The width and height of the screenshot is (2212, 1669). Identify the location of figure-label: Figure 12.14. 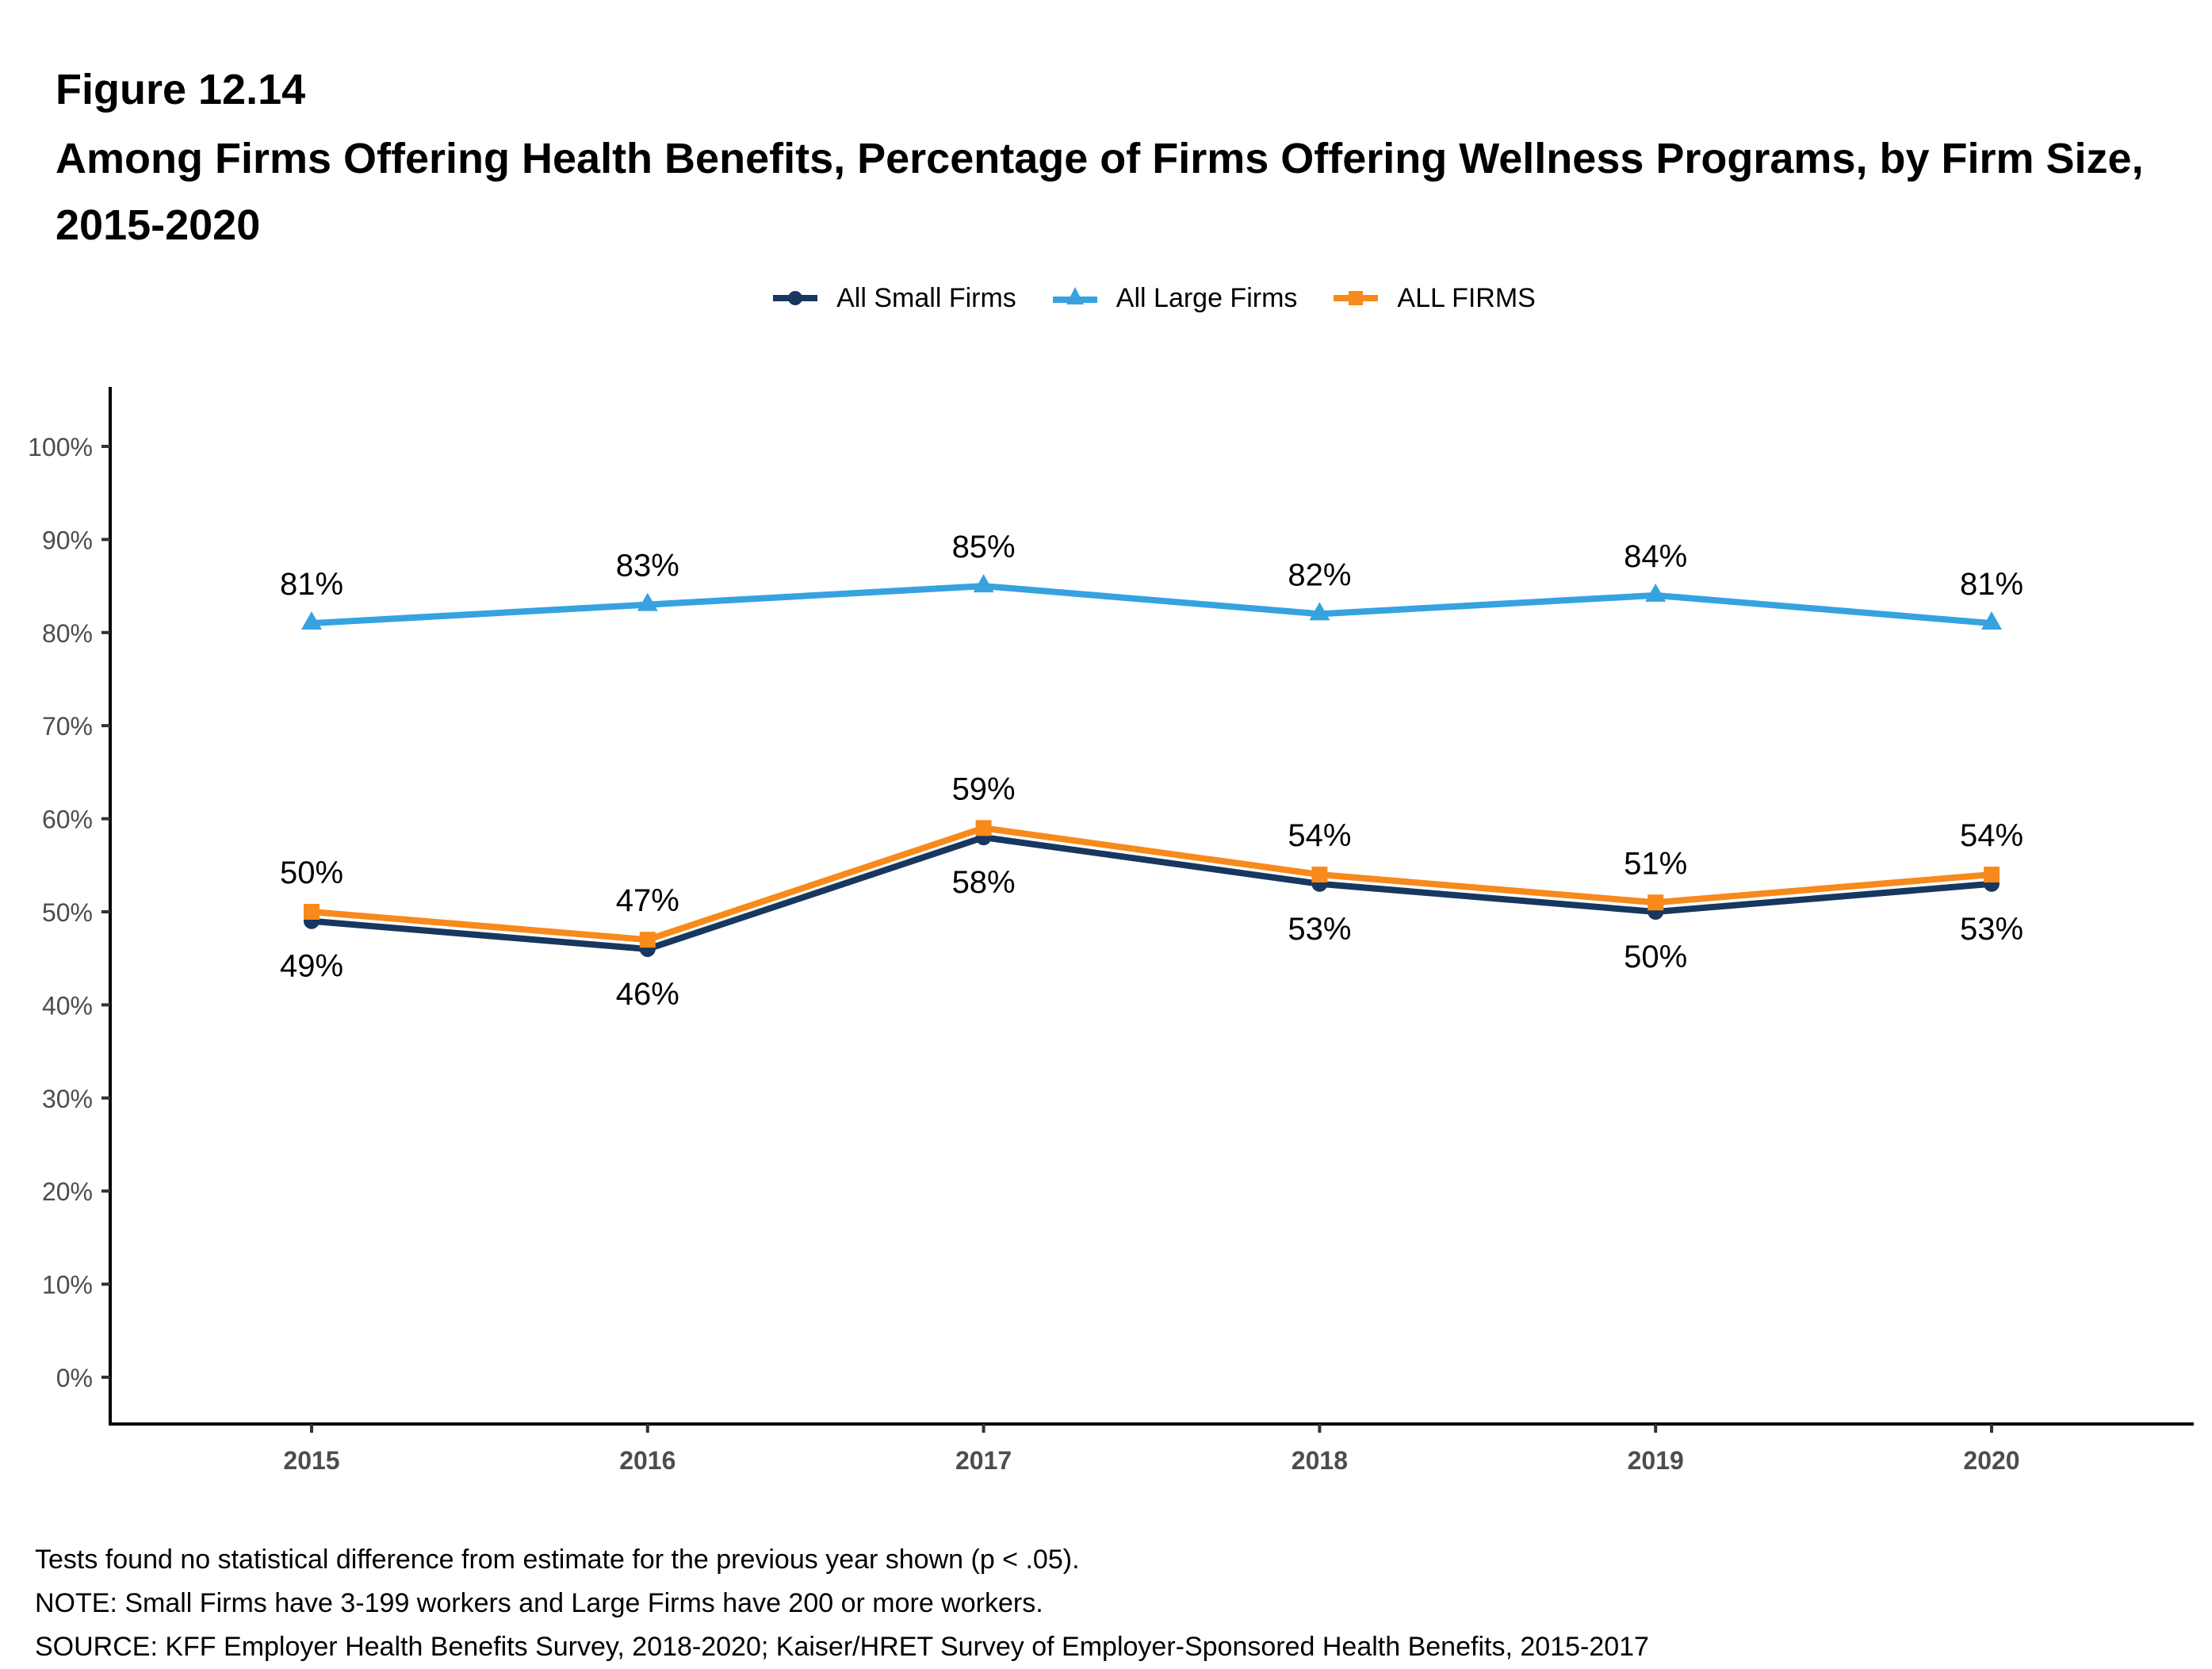
(180, 89).